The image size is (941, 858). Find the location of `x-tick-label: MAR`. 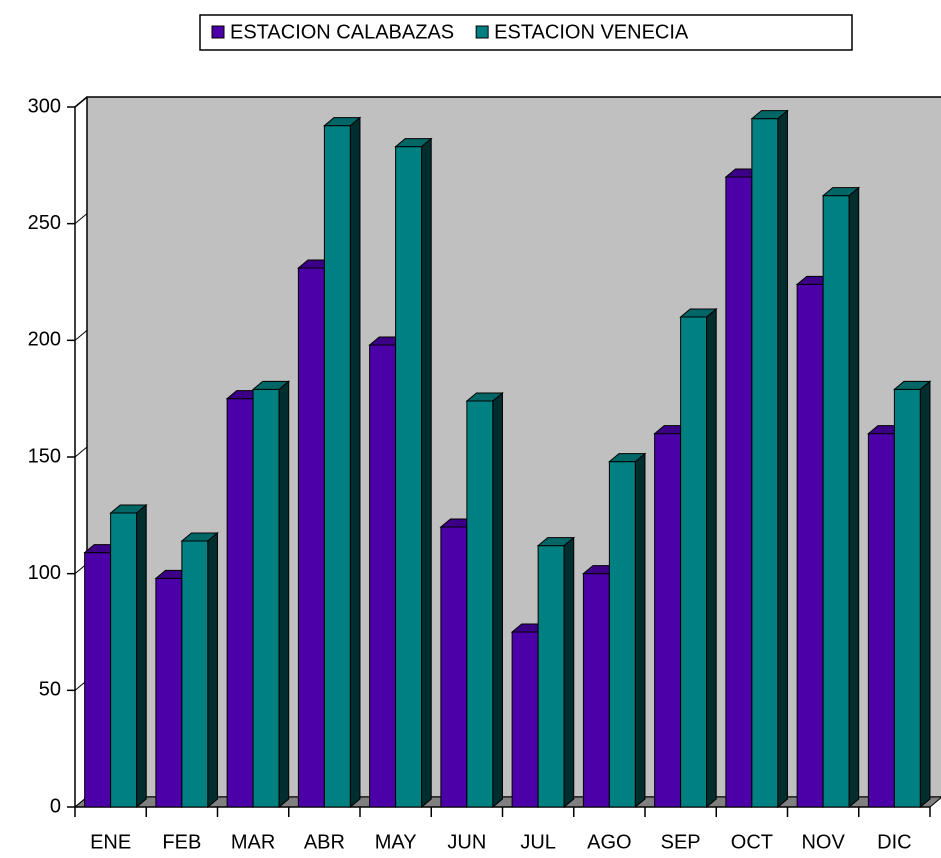

x-tick-label: MAR is located at coordinates (253, 842).